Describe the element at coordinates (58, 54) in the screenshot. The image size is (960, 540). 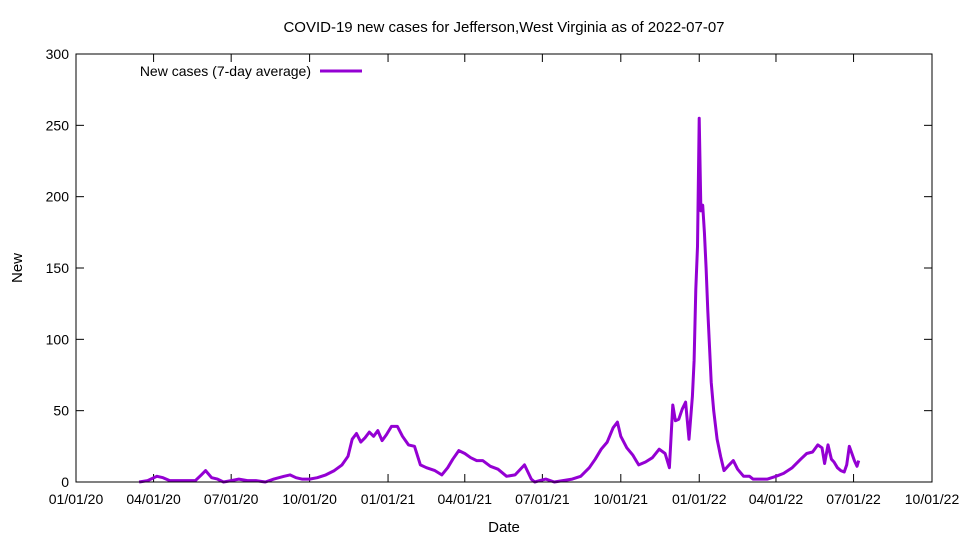
I see `y-tick-label: 300` at that location.